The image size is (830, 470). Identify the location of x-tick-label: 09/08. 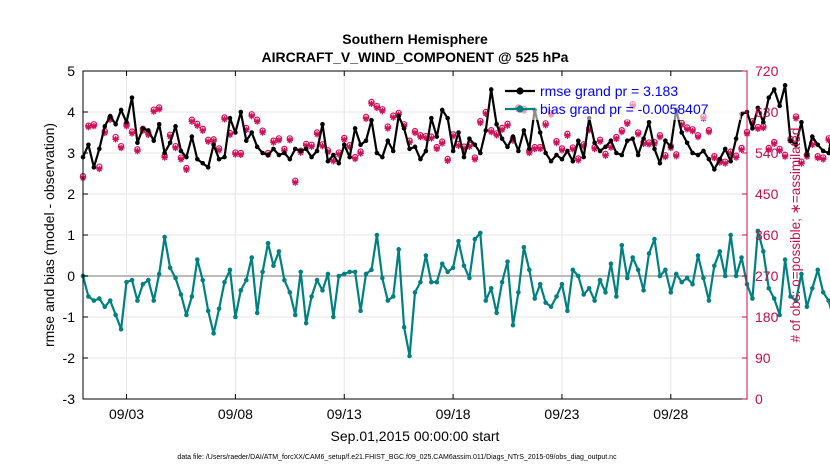
(235, 414).